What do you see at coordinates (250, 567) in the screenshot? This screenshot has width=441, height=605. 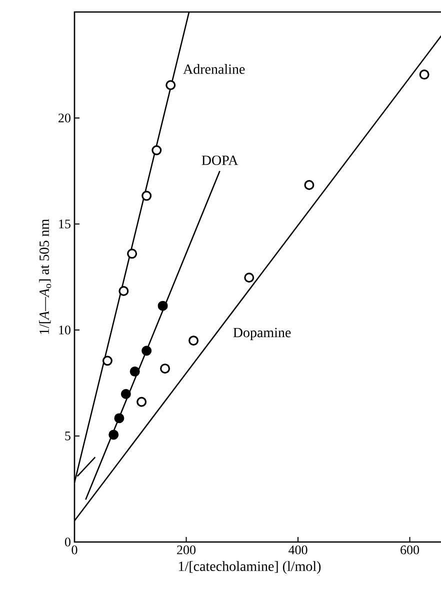 I see `x-axis-title: 1/[catecholamine] (l/mol)` at bounding box center [250, 567].